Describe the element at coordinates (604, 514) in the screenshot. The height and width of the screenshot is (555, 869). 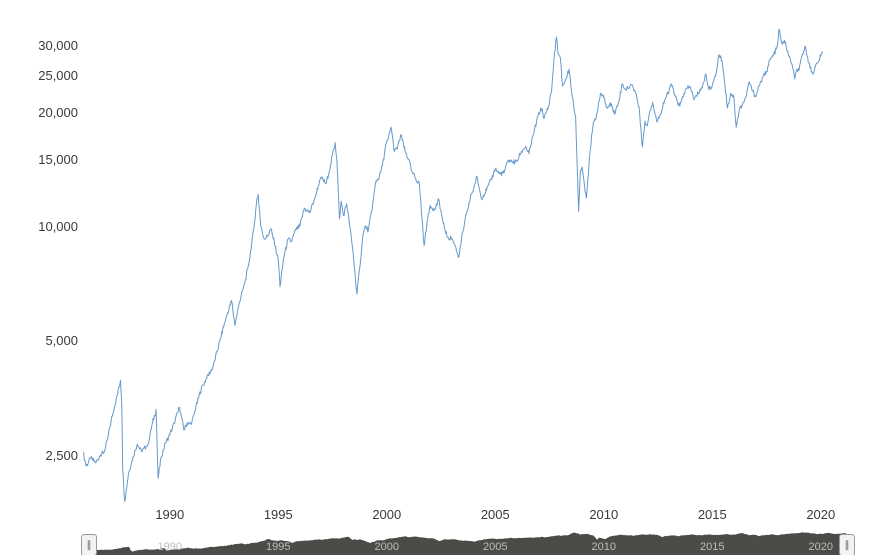
I see `x-axis-tick-label: 2010` at that location.